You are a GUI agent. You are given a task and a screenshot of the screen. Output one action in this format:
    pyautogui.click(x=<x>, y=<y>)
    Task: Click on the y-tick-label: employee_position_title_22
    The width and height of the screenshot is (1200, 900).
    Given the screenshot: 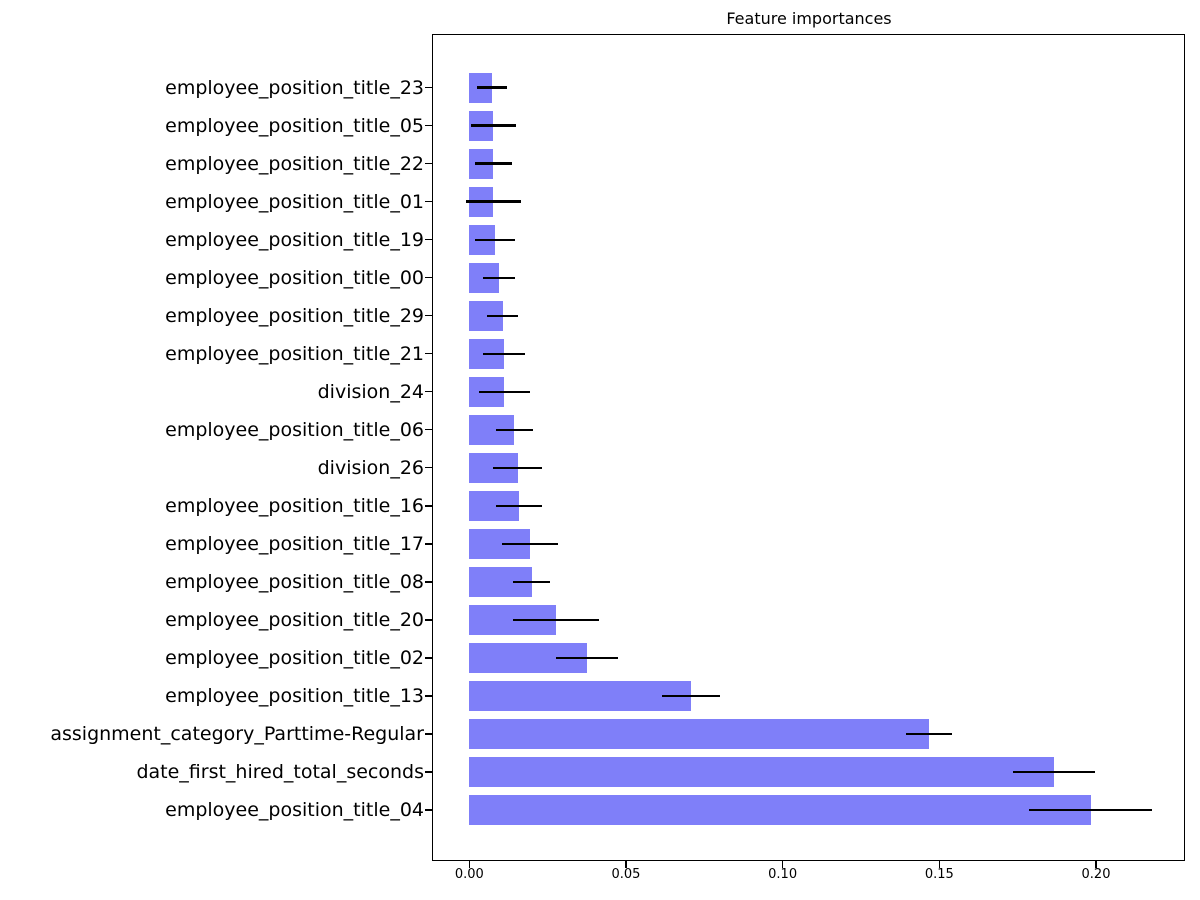 What is the action you would take?
    pyautogui.click(x=294, y=163)
    